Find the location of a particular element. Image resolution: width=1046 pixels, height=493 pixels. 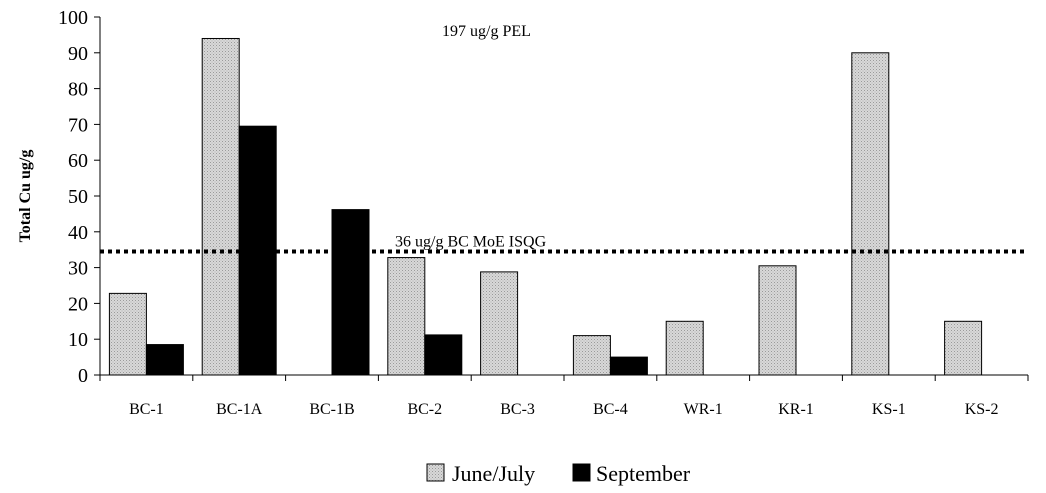

y-tick-label: 30 is located at coordinates (78, 269).